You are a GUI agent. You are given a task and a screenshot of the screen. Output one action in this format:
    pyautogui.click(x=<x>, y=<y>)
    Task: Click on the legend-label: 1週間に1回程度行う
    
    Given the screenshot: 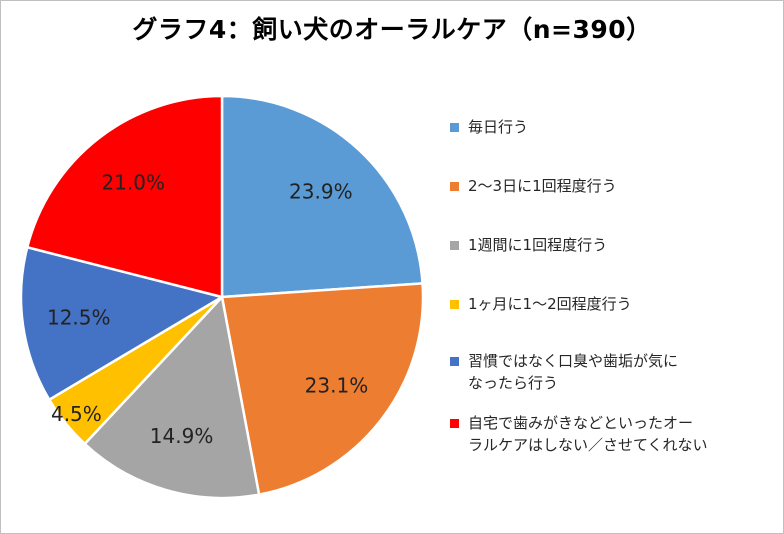 What is the action you would take?
    pyautogui.click(x=538, y=245)
    